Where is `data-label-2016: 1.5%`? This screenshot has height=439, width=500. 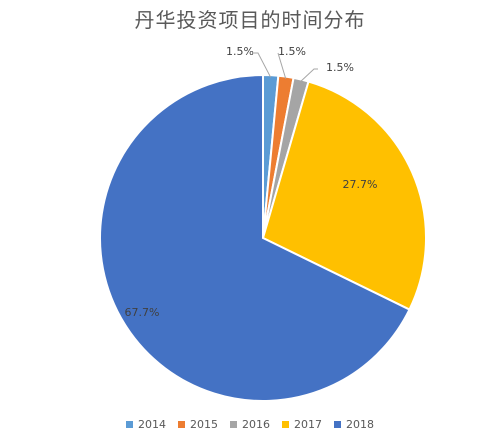
data-label-2016: 1.5% is located at coordinates (340, 67).